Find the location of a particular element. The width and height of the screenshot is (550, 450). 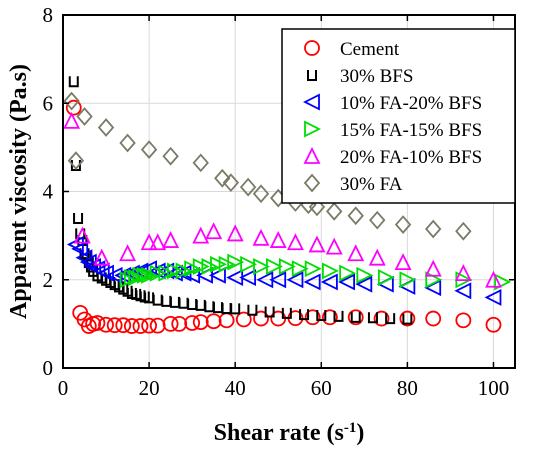

y-tick-label: 0 is located at coordinates (48, 368).